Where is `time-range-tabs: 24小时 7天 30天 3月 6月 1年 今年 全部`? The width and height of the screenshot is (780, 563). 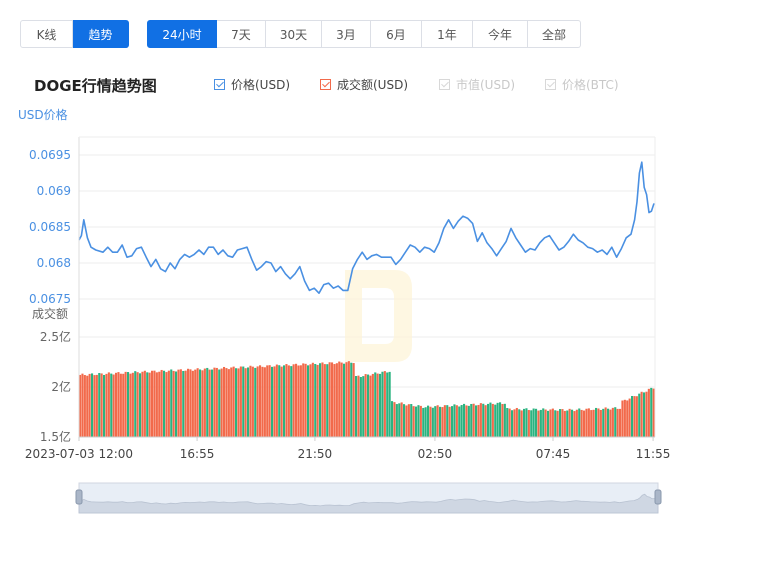
time-range-tabs: 24小时 7天 30天 3月 6月 1年 今年 全部 is located at coordinates (364, 34).